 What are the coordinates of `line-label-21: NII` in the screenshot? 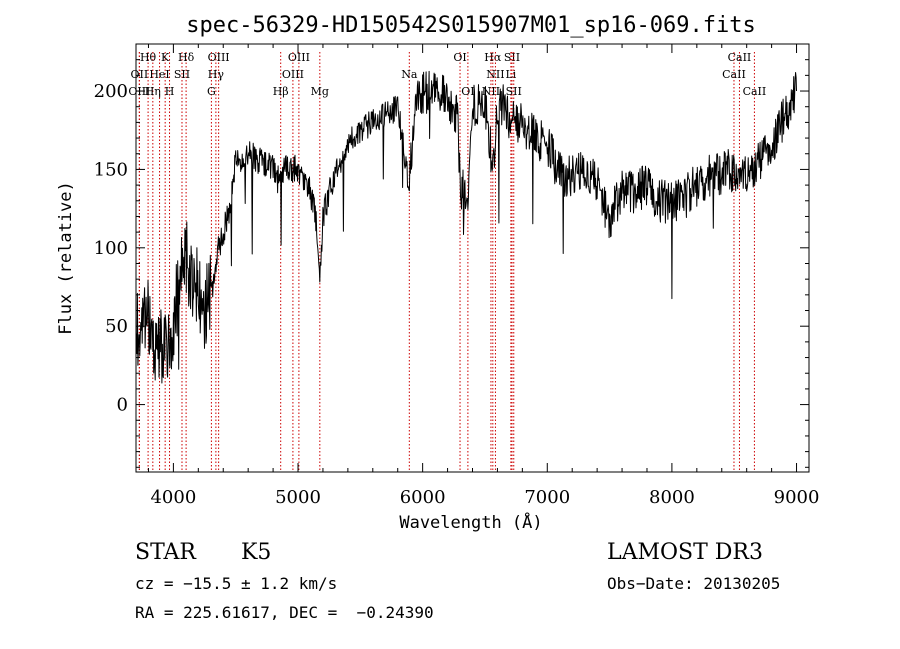 It's located at (495, 74).